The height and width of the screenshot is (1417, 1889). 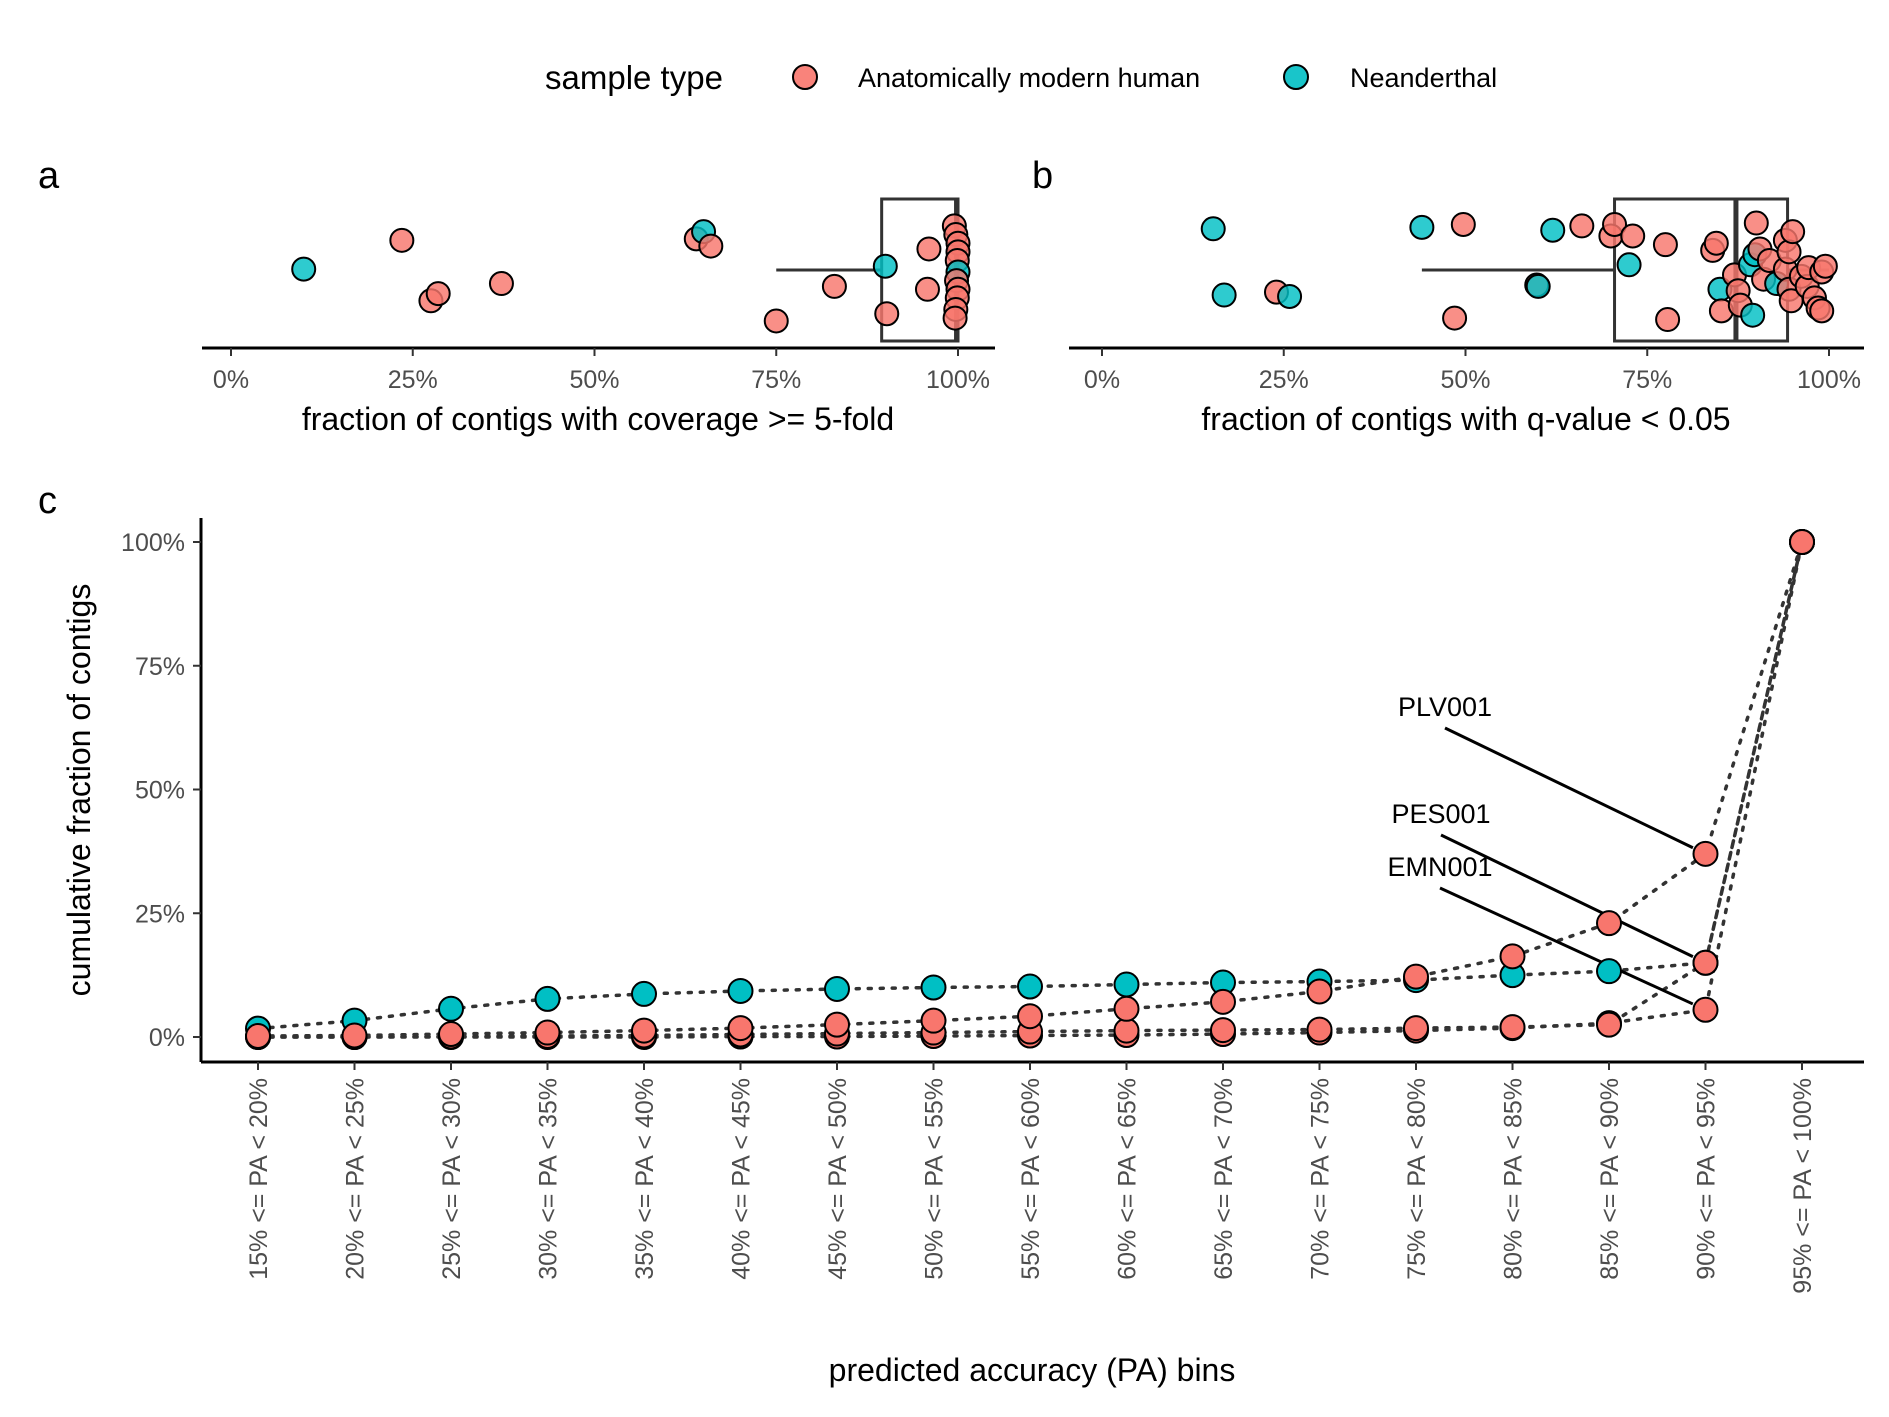 I want to click on legend-swatch-nea, so click(x=1296, y=77).